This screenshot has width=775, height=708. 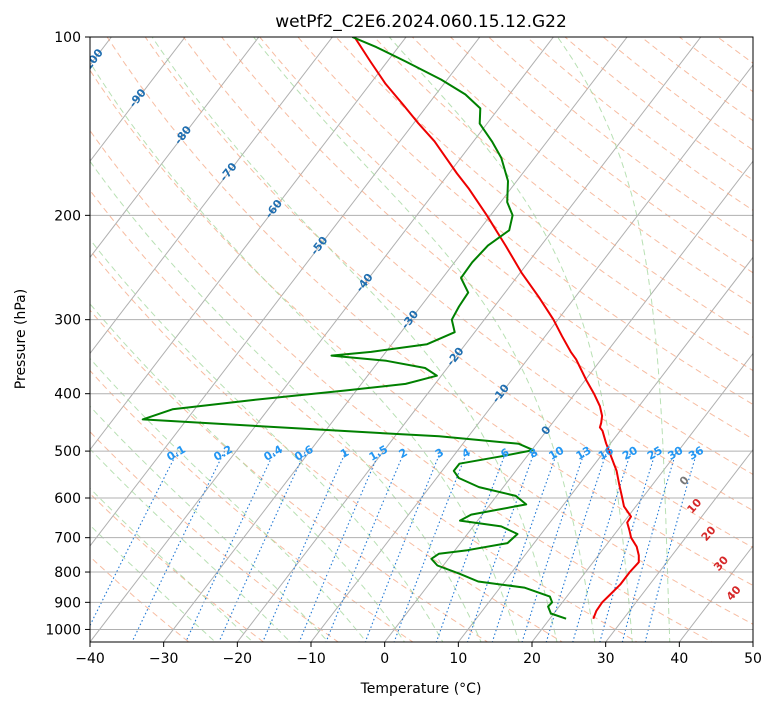 What do you see at coordinates (63, 630) in the screenshot?
I see `y-tick-label: 1000` at bounding box center [63, 630].